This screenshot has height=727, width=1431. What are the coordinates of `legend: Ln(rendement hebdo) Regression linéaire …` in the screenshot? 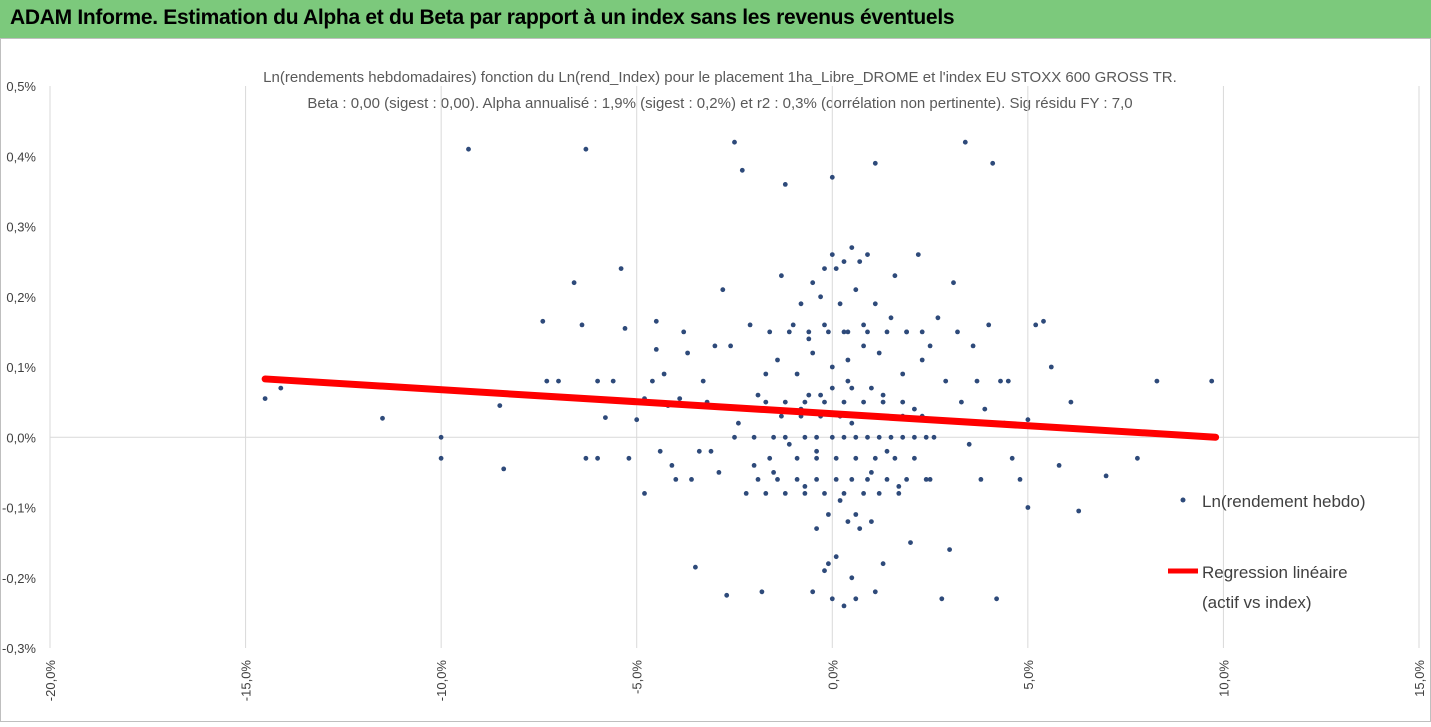 It's located at (1267, 552).